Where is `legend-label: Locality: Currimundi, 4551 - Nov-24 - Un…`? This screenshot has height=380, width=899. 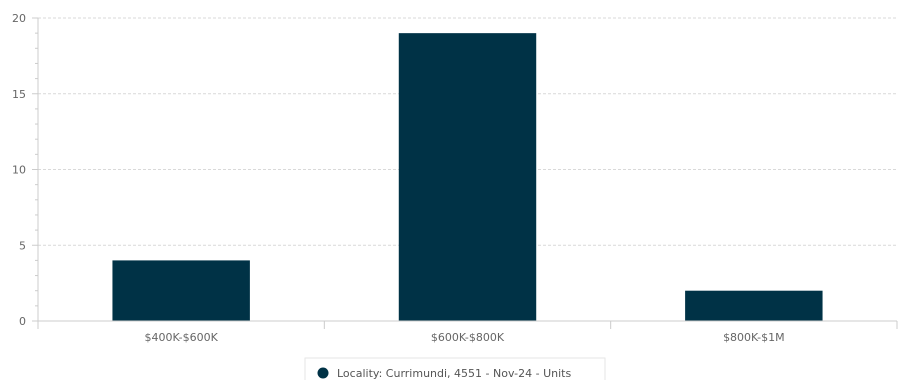
legend-label: Locality: Currimundi, 4551 - Nov-24 - Un… is located at coordinates (454, 373).